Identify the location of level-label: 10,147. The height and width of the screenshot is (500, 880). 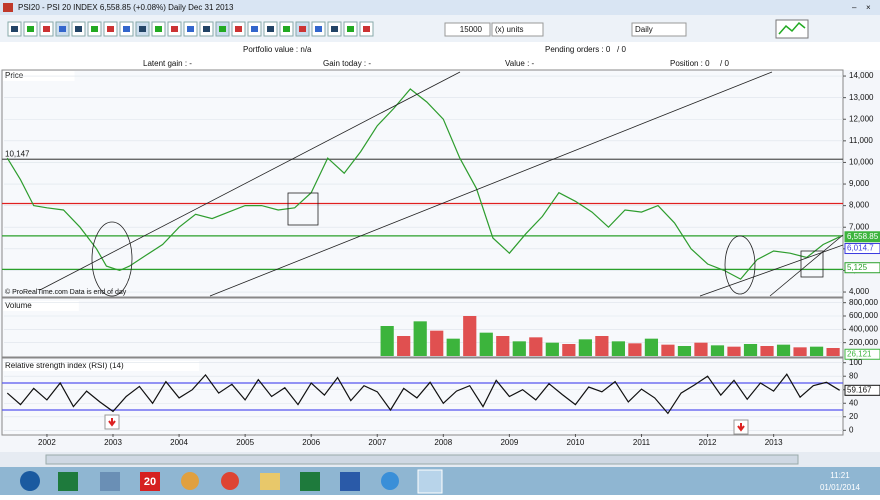
(17, 153).